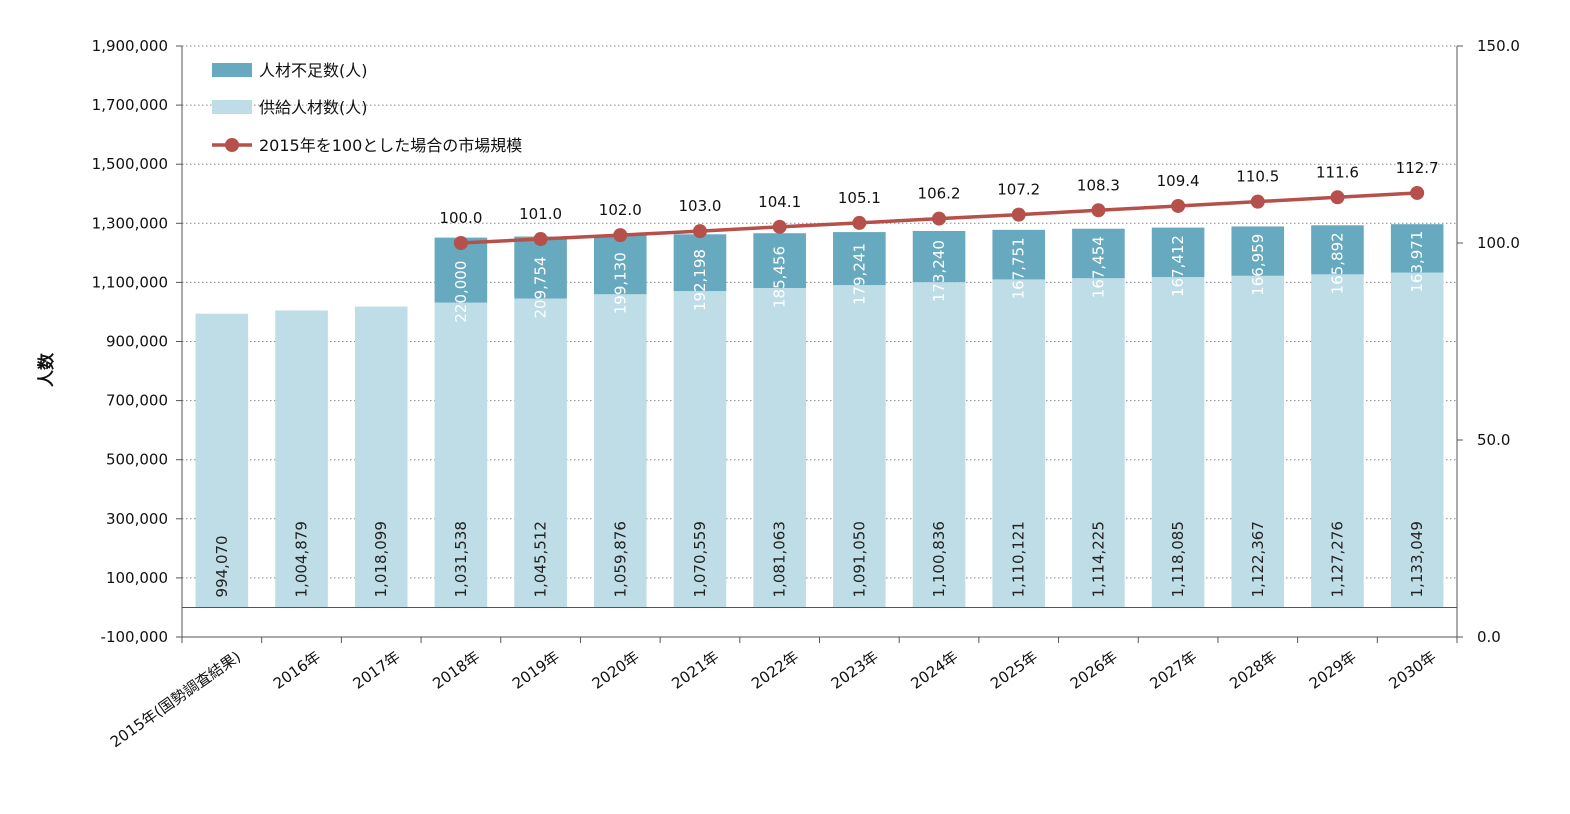  Describe the element at coordinates (1413, 670) in the screenshot. I see `x-tick-label: 2030年` at that location.